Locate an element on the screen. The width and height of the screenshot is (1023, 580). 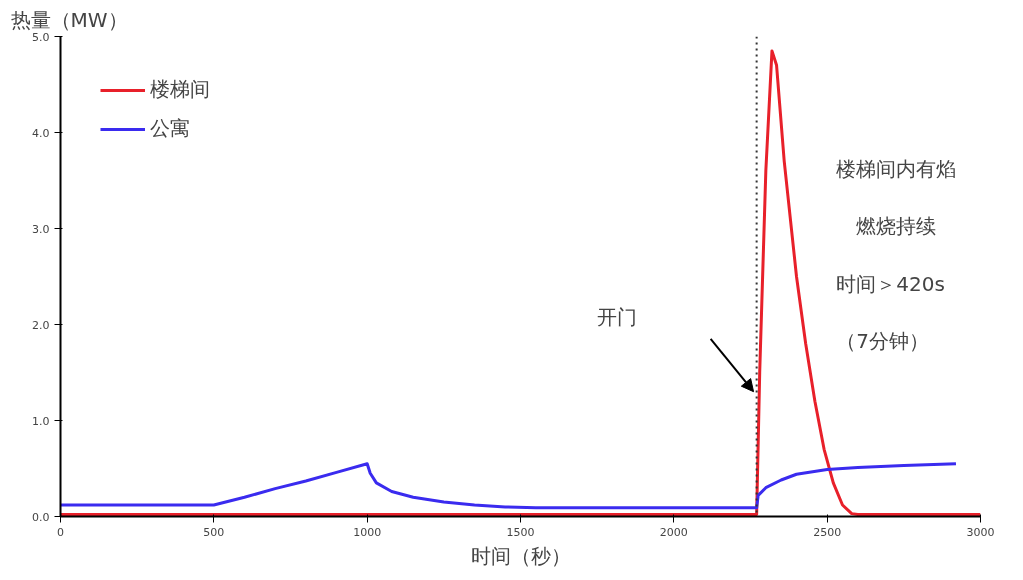
y-axis-title: 热量（MW） is located at coordinates (69, 19).